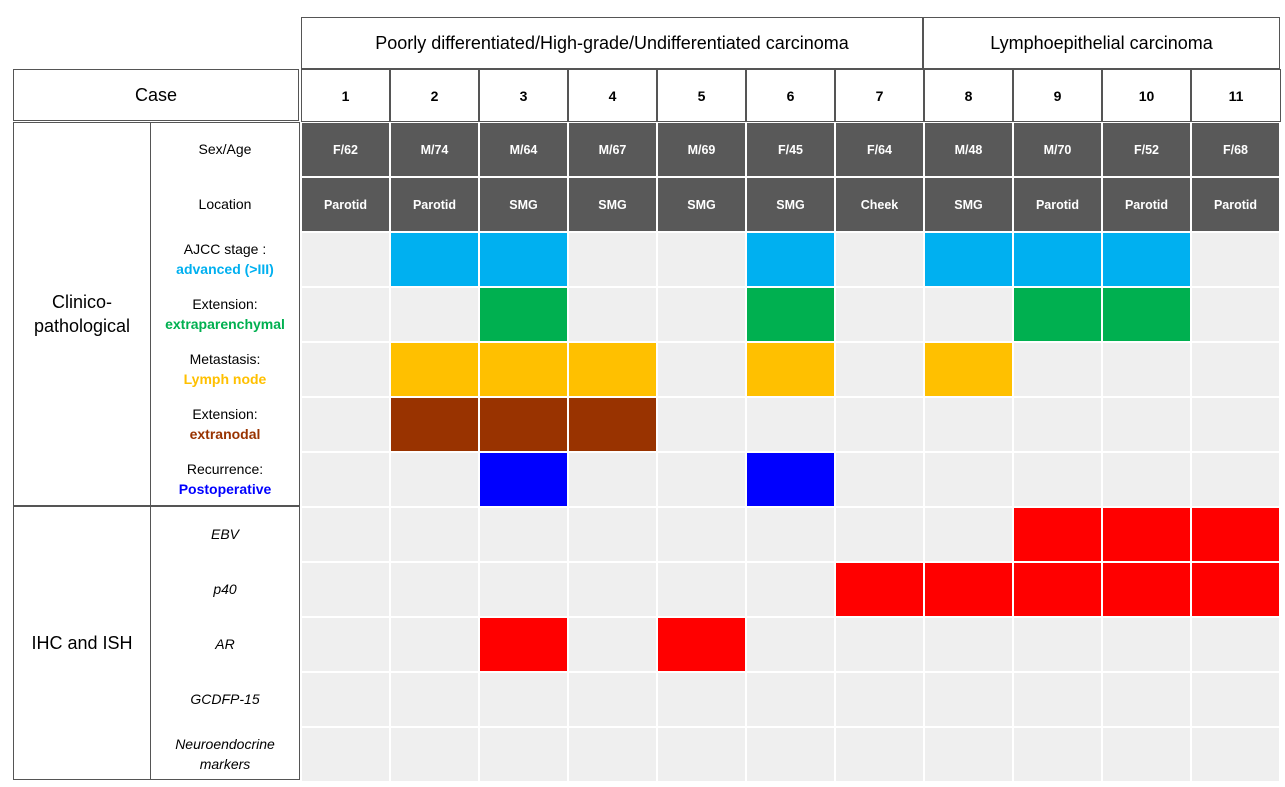  What do you see at coordinates (225, 204) in the screenshot?
I see `row-label-1: Location` at bounding box center [225, 204].